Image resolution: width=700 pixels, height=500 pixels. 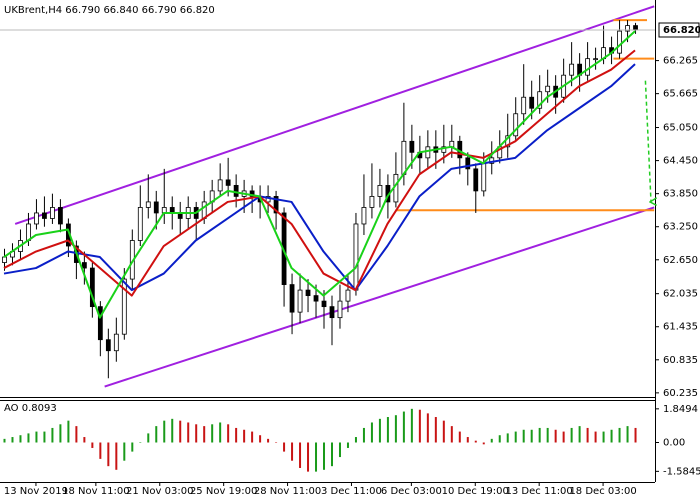 I want to click on forecast-arrow, so click(x=647, y=141).